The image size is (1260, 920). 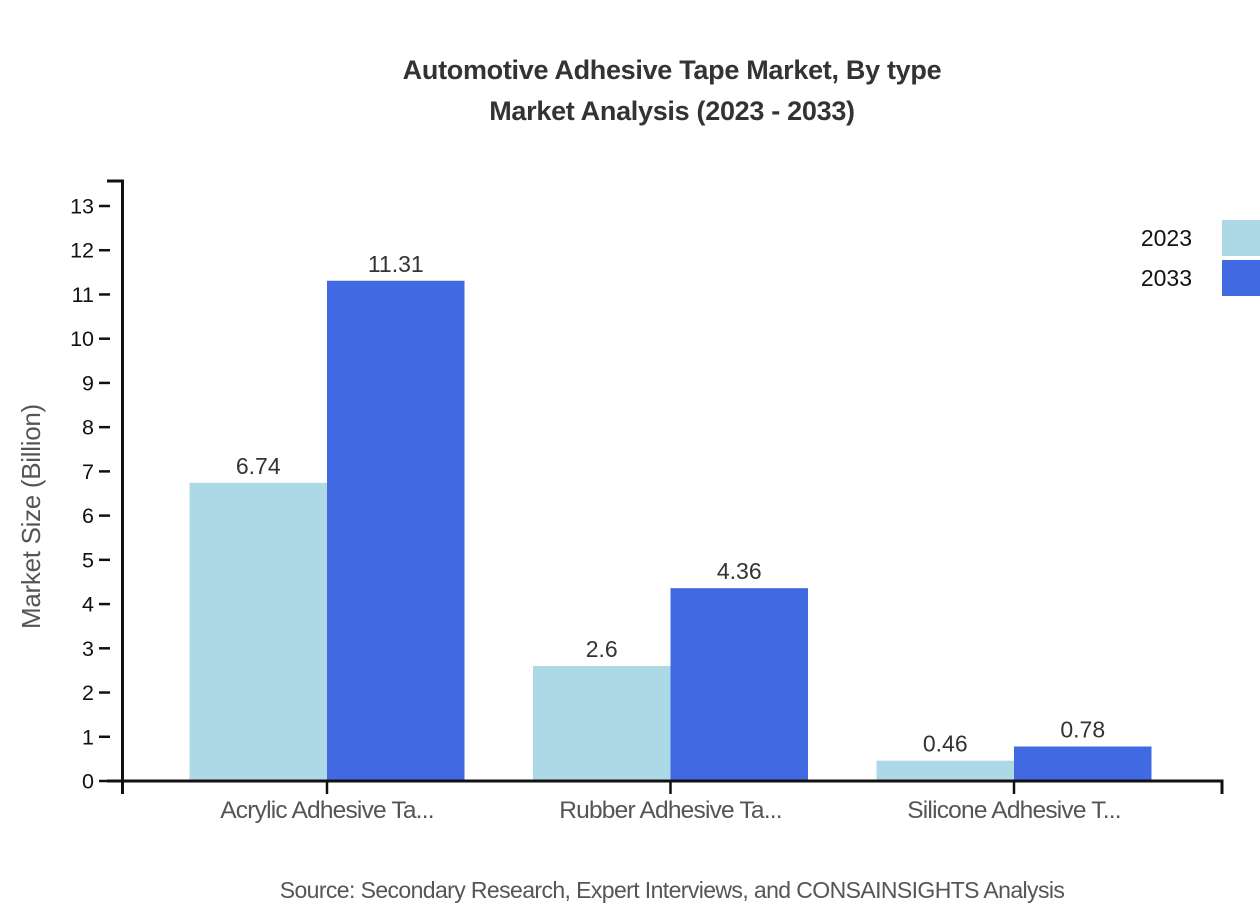 What do you see at coordinates (1166, 237) in the screenshot?
I see `legend-label-2023: 2023` at bounding box center [1166, 237].